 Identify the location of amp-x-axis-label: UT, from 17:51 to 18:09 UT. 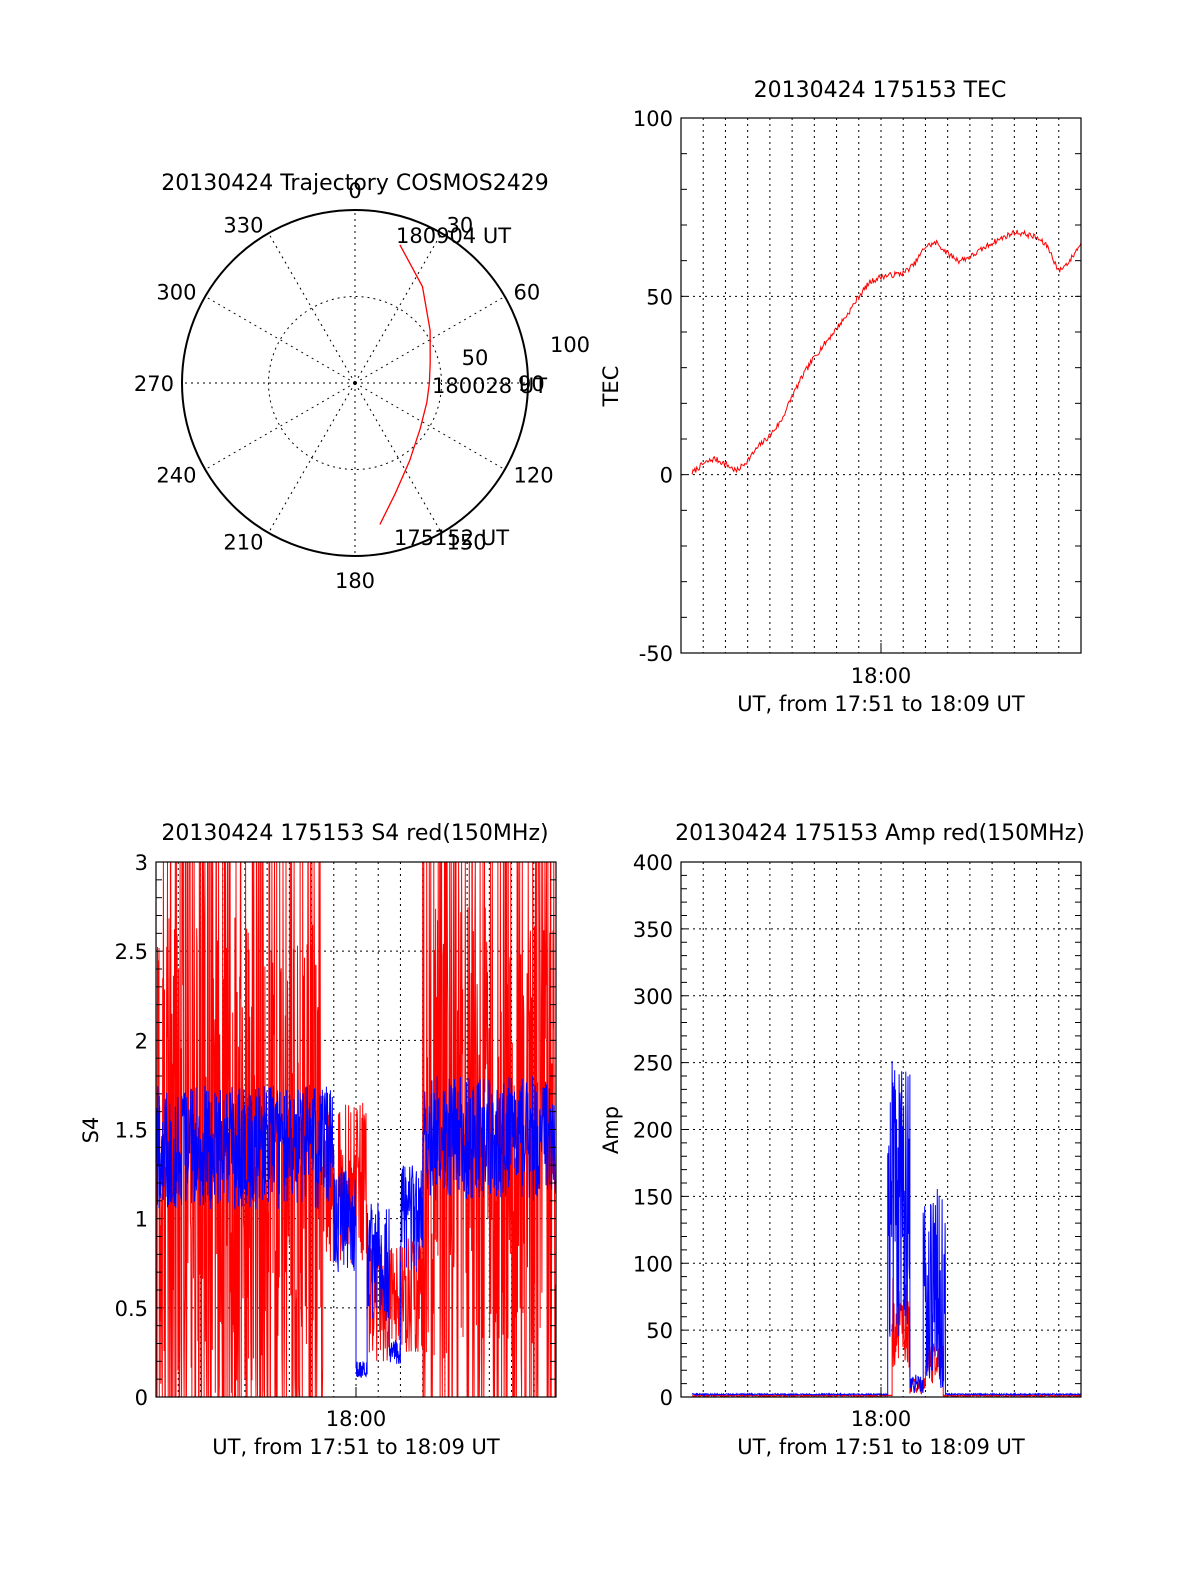
(881, 1447).